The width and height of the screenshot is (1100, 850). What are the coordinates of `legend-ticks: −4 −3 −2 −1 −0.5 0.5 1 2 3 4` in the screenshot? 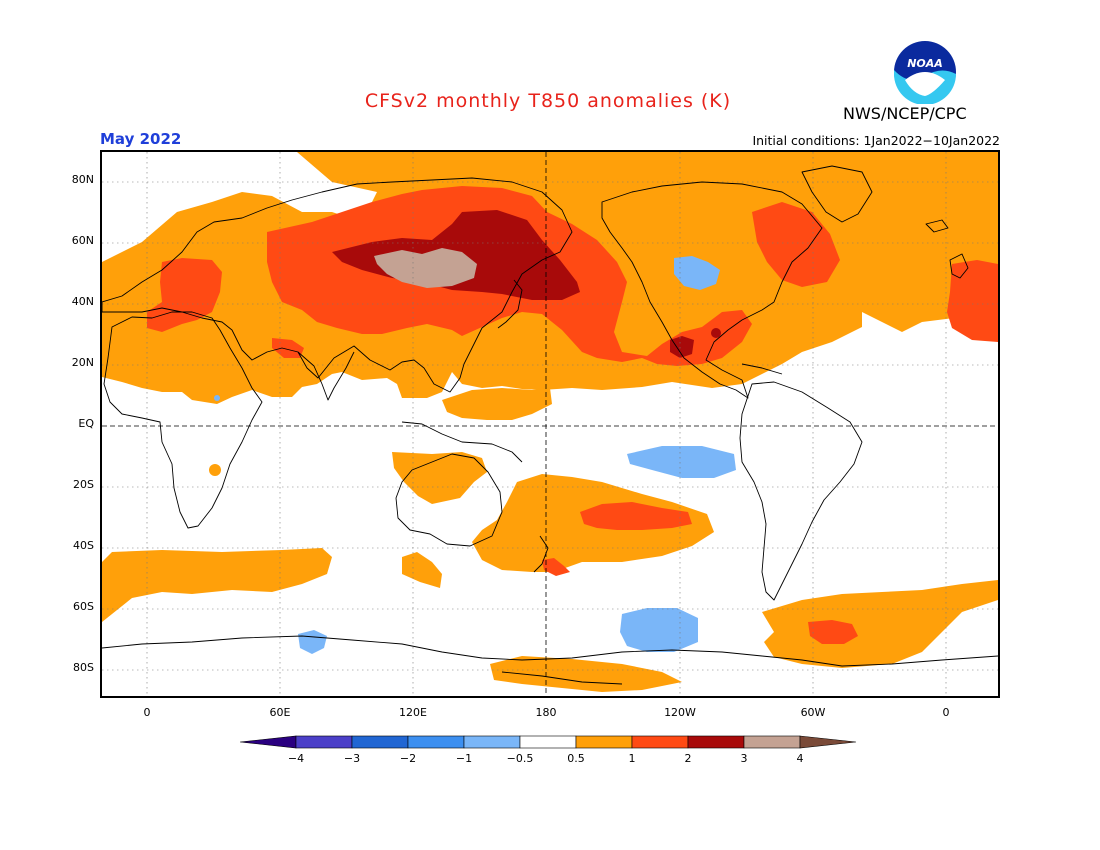 It's located at (546, 758).